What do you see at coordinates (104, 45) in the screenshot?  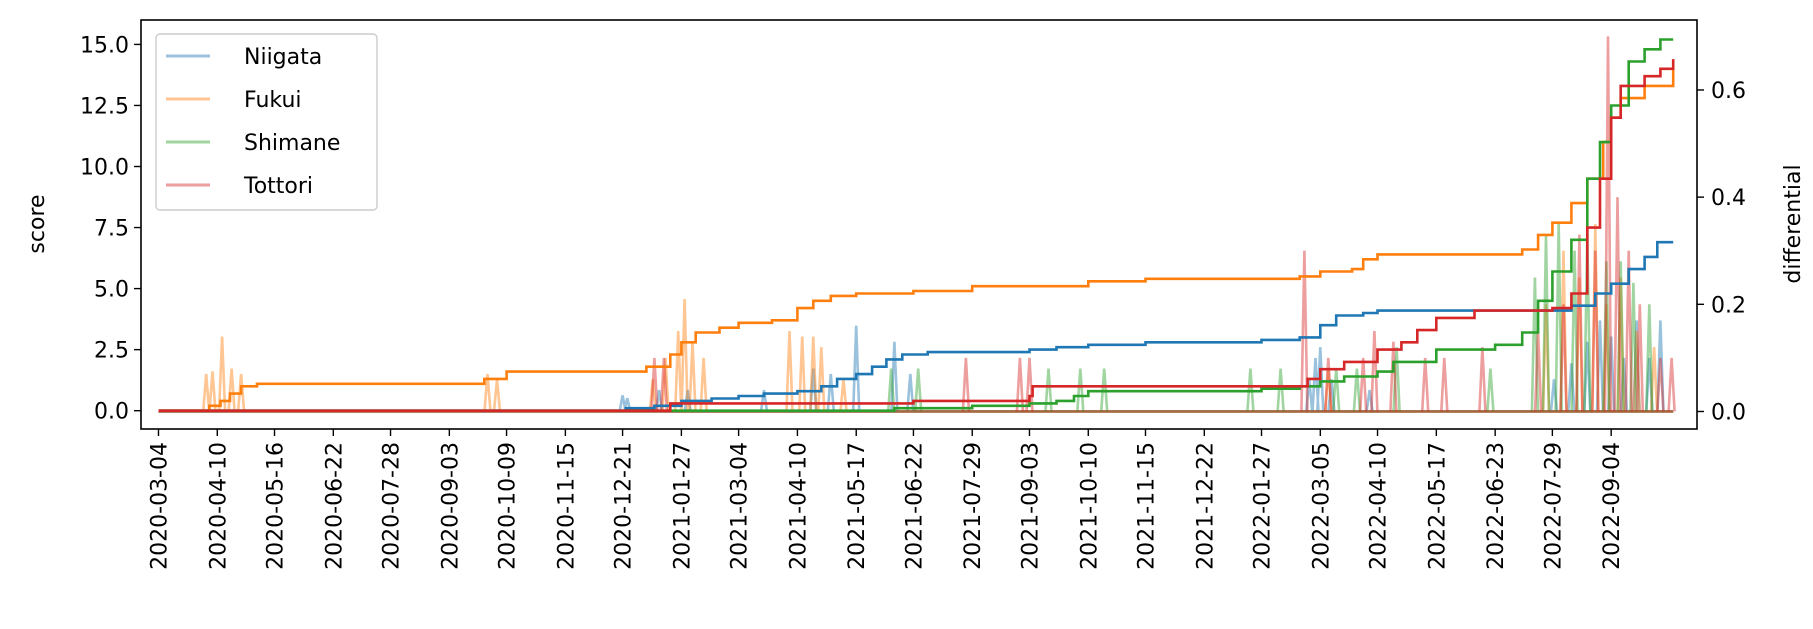 I see `y-tick-label-left: 15.0` at bounding box center [104, 45].